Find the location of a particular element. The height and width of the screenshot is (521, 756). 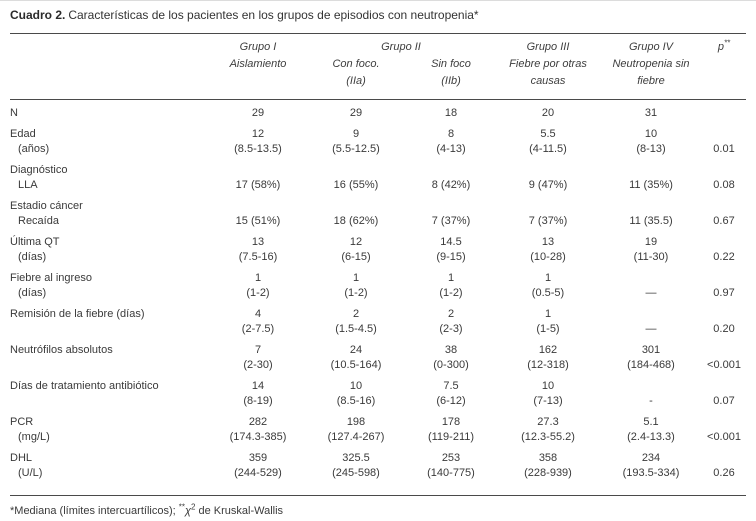

table-cell: (7.5-16) is located at coordinates (258, 257).